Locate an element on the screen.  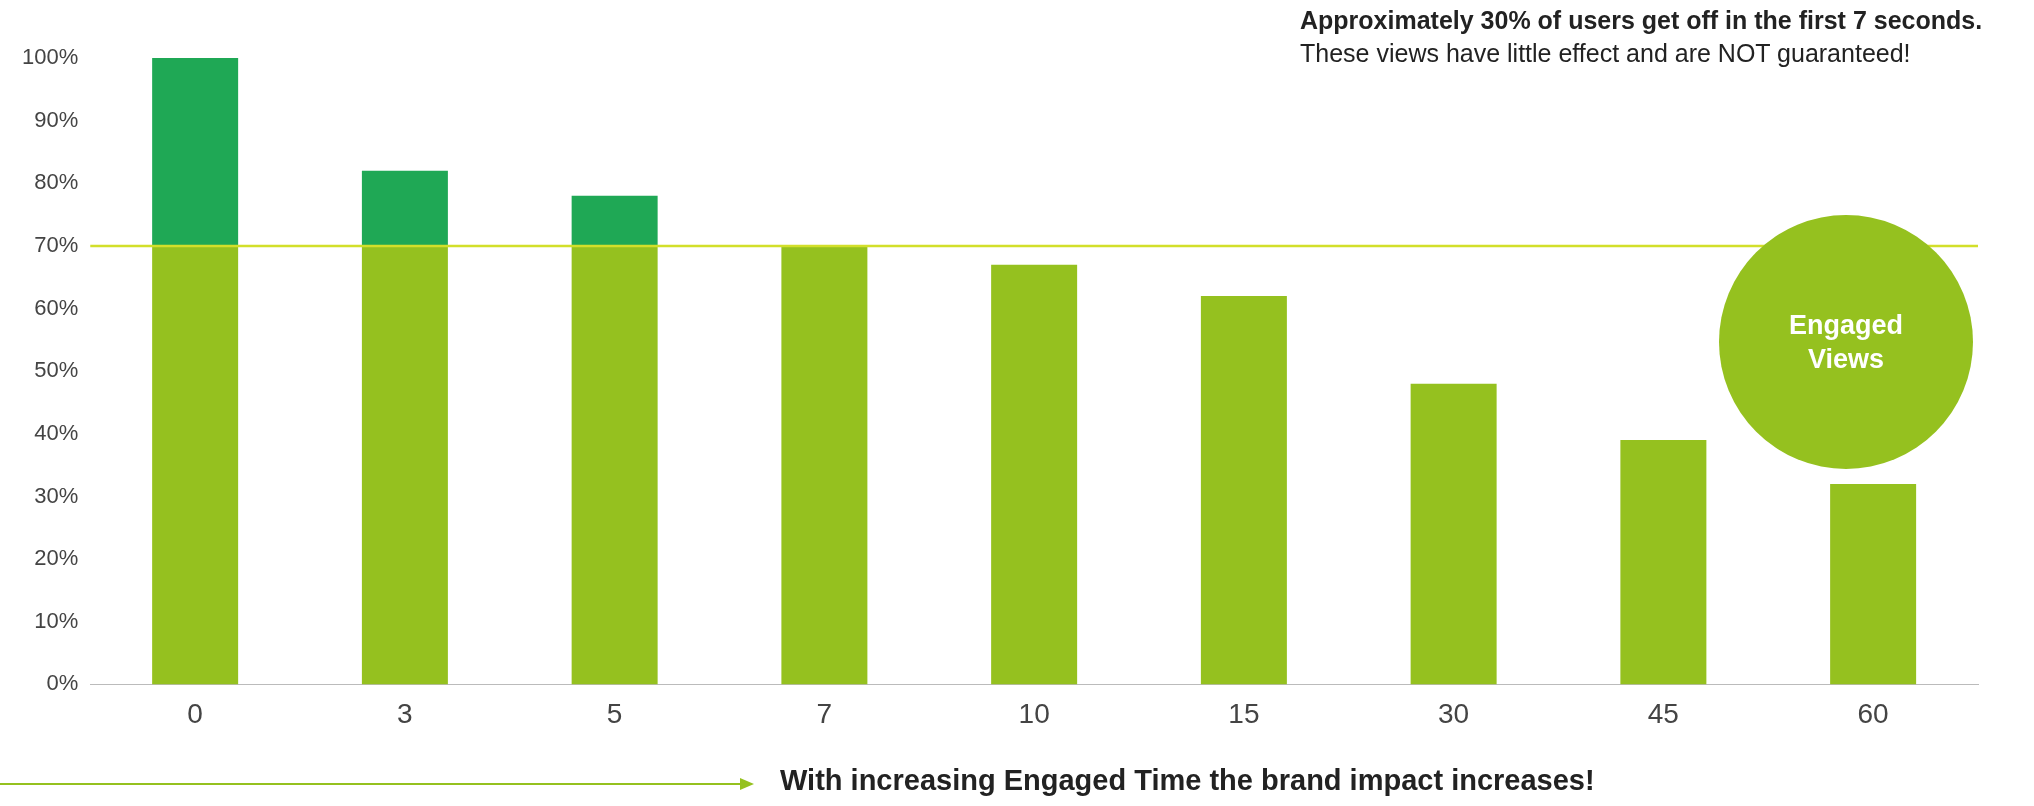
annotation: Engaged Views is located at coordinates (1846, 342).